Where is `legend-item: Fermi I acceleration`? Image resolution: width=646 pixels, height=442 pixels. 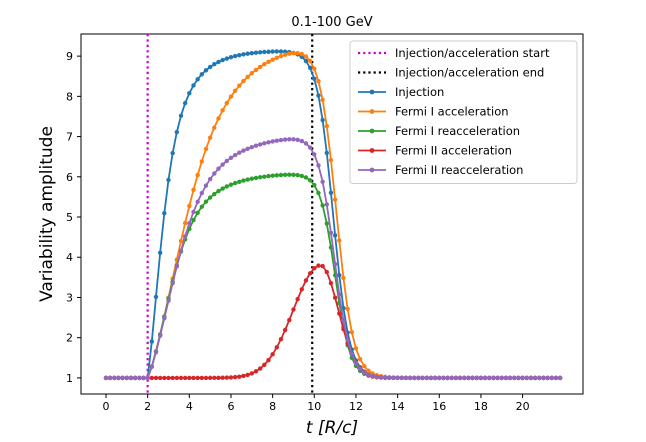 legend-item: Fermi I acceleration is located at coordinates (433, 112).